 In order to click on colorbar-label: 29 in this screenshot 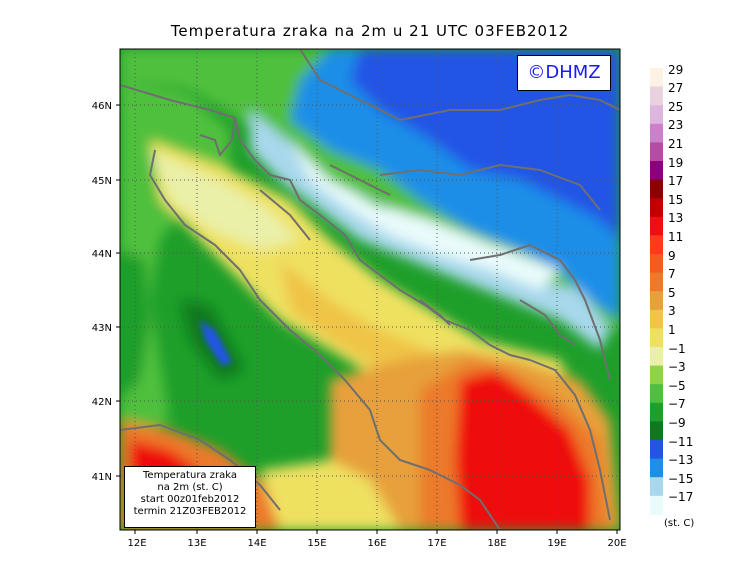, I will do `click(676, 69)`.